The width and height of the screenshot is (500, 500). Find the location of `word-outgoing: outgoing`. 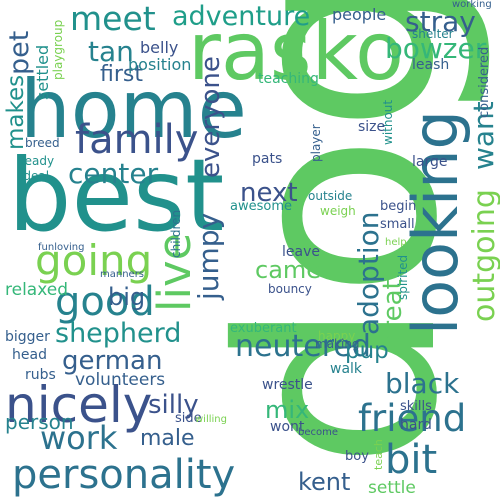

word-outgoing: outgoing is located at coordinates (483, 255).